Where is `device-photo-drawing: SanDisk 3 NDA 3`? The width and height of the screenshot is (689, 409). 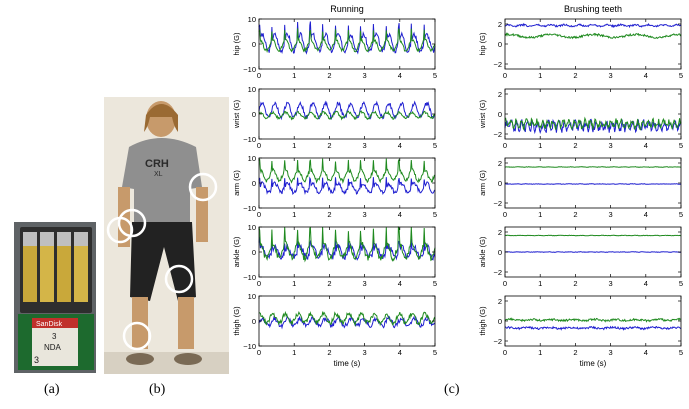
device-photo-drawing: SanDisk 3 NDA 3 is located at coordinates (55, 297).